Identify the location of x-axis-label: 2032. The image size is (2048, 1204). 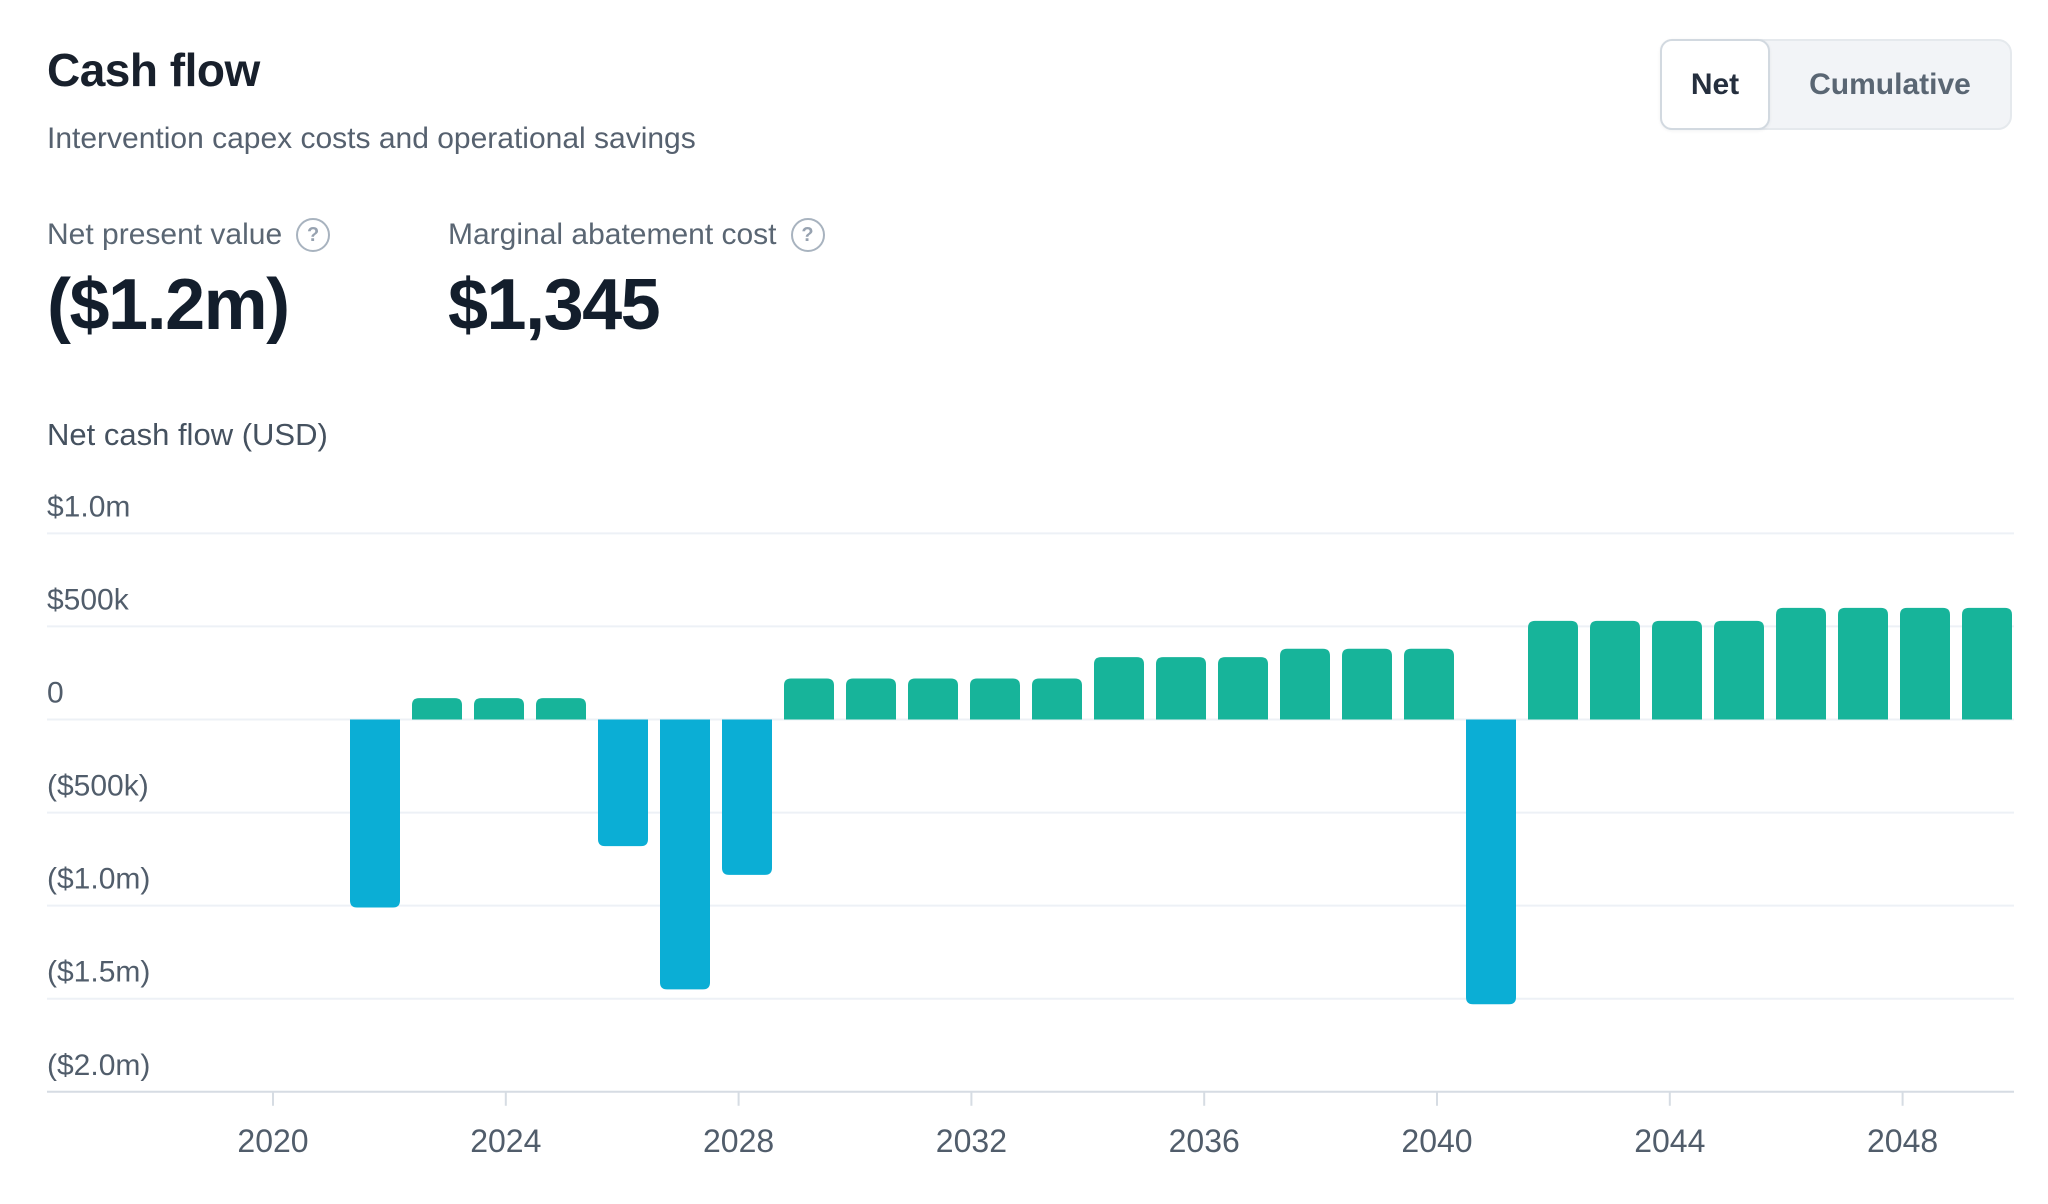
(971, 1141).